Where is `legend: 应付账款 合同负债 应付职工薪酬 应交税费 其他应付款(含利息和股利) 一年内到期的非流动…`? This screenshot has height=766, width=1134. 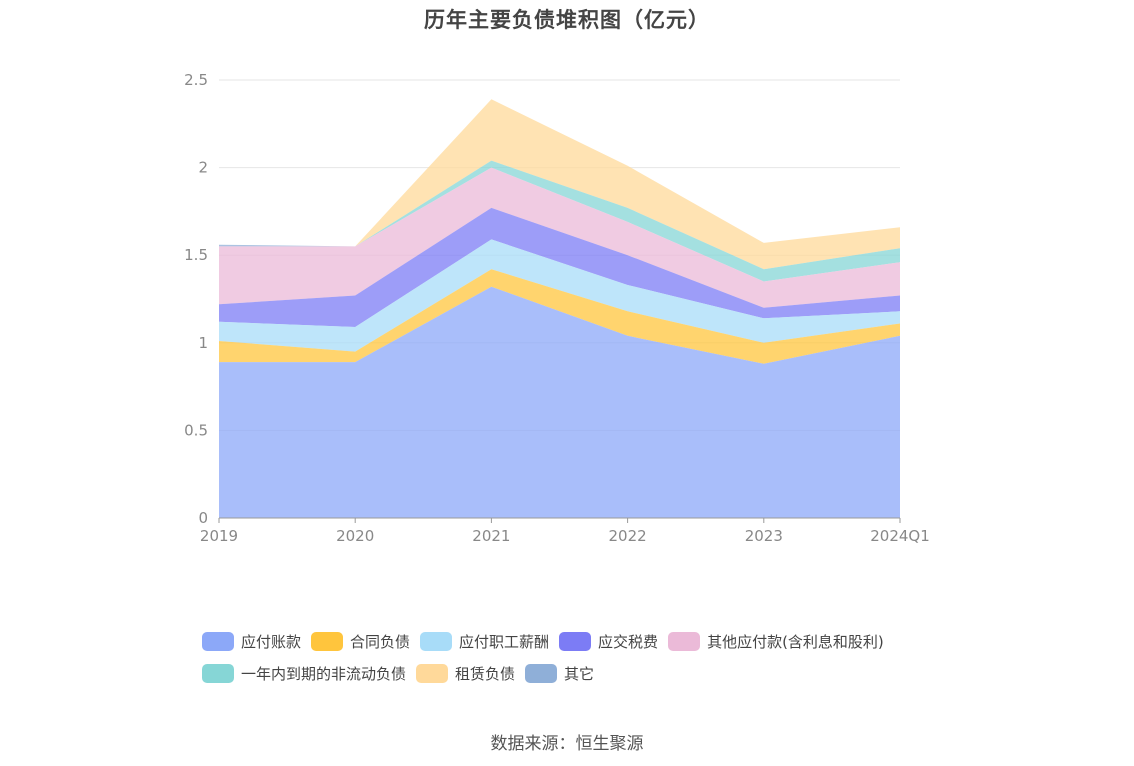 legend: 应付账款 合同负债 应付职工薪酬 应交税费 其他应付款(含利息和股利) 一年内到期的非流动… is located at coordinates (582, 657).